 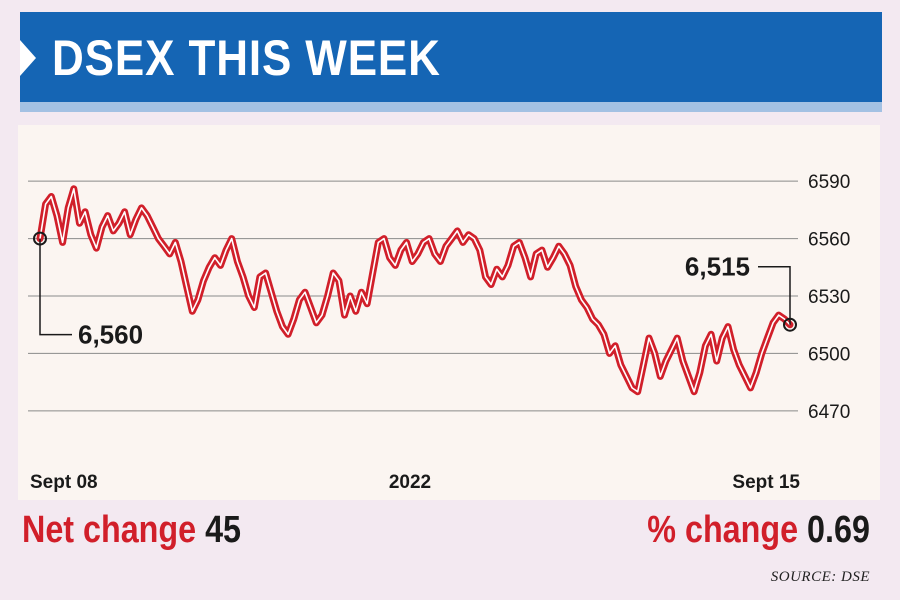 I want to click on y-tick-label: 6500, so click(x=829, y=354).